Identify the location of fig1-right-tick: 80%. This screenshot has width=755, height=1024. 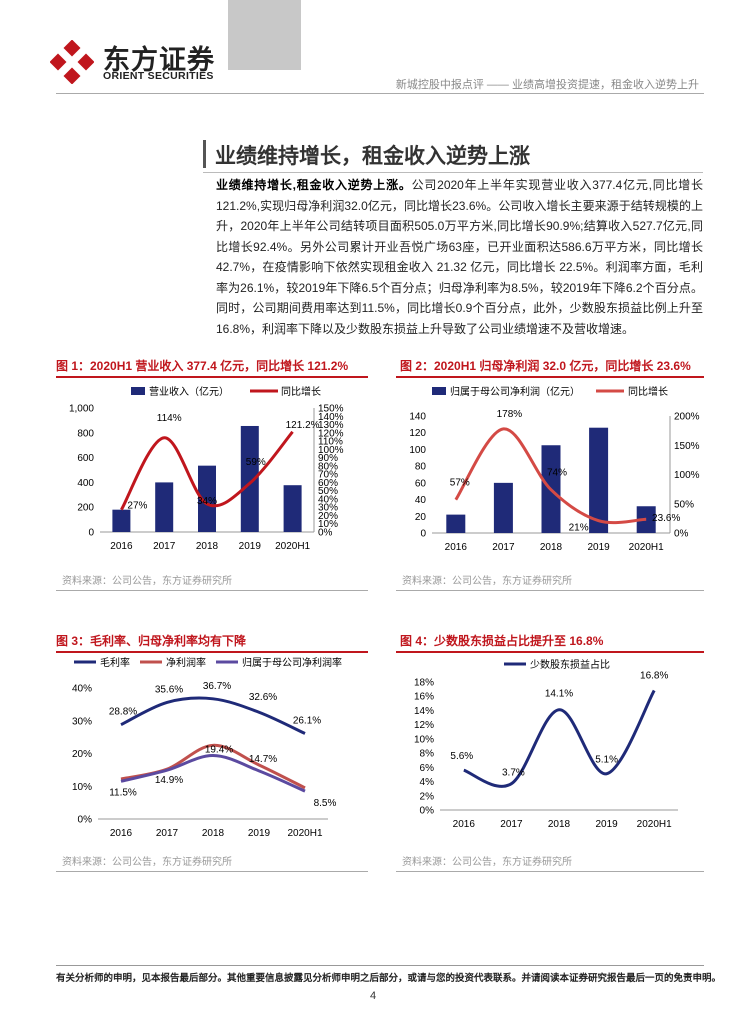
(328, 466).